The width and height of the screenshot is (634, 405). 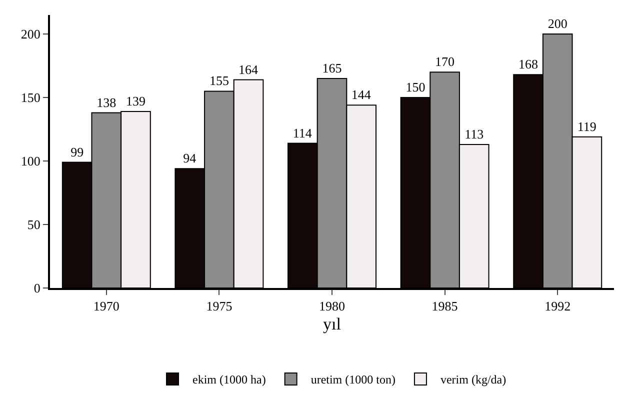 I want to click on x-tick-label: 1970, so click(x=106, y=306).